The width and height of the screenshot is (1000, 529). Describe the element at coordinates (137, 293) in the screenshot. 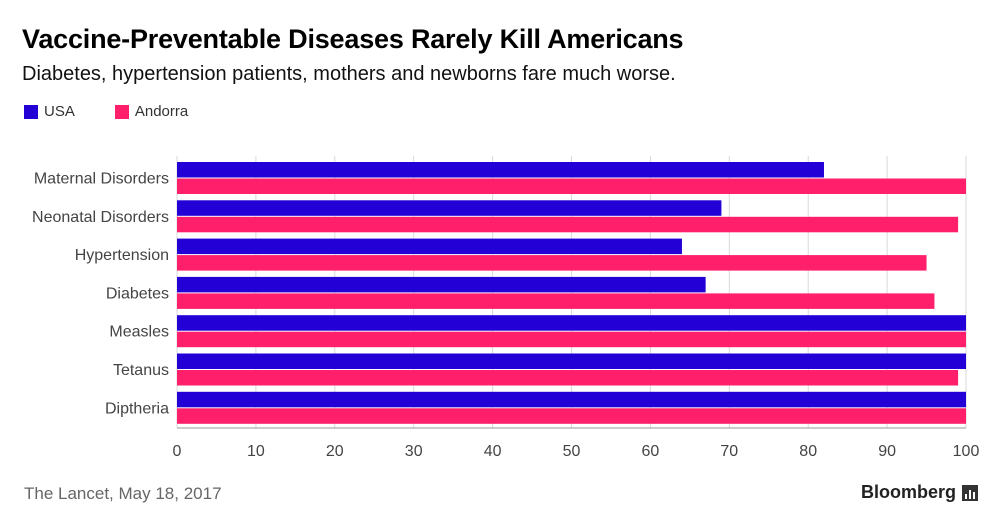

I see `y-category-label: Diabetes` at that location.